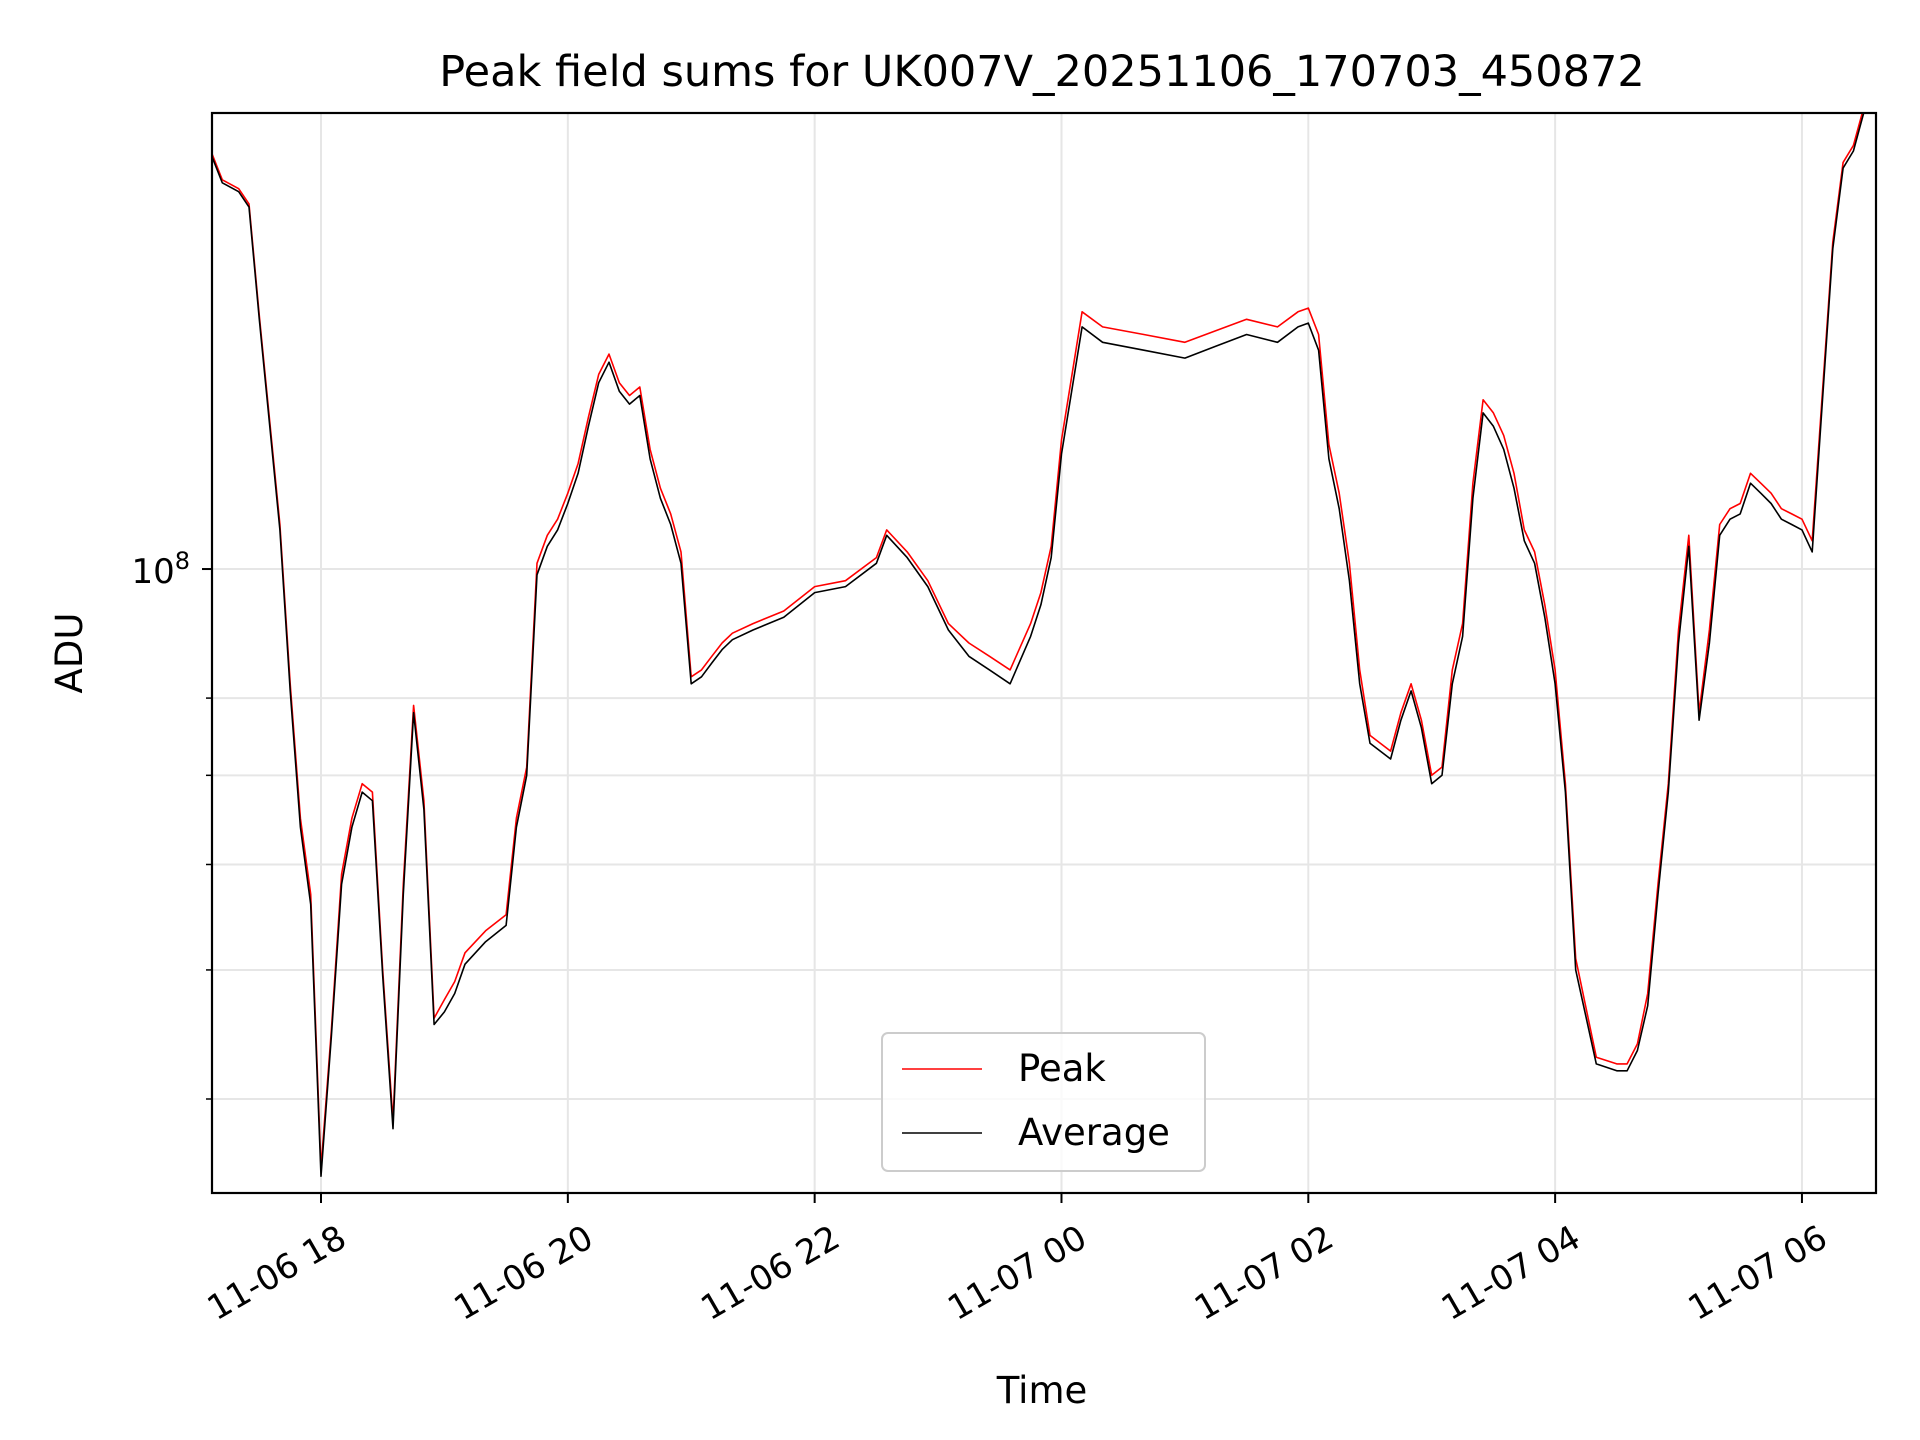 This screenshot has height=1440, width=1920. Describe the element at coordinates (69, 653) in the screenshot. I see `y-axis-label: ADU` at that location.